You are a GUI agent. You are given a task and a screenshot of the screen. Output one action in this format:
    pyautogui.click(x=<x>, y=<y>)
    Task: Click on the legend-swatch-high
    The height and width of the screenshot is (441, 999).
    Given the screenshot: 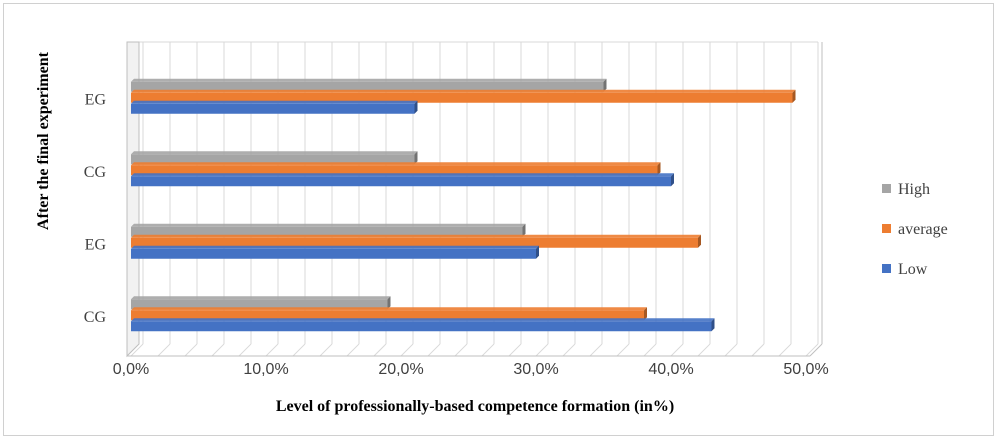 What is the action you would take?
    pyautogui.click(x=886, y=188)
    